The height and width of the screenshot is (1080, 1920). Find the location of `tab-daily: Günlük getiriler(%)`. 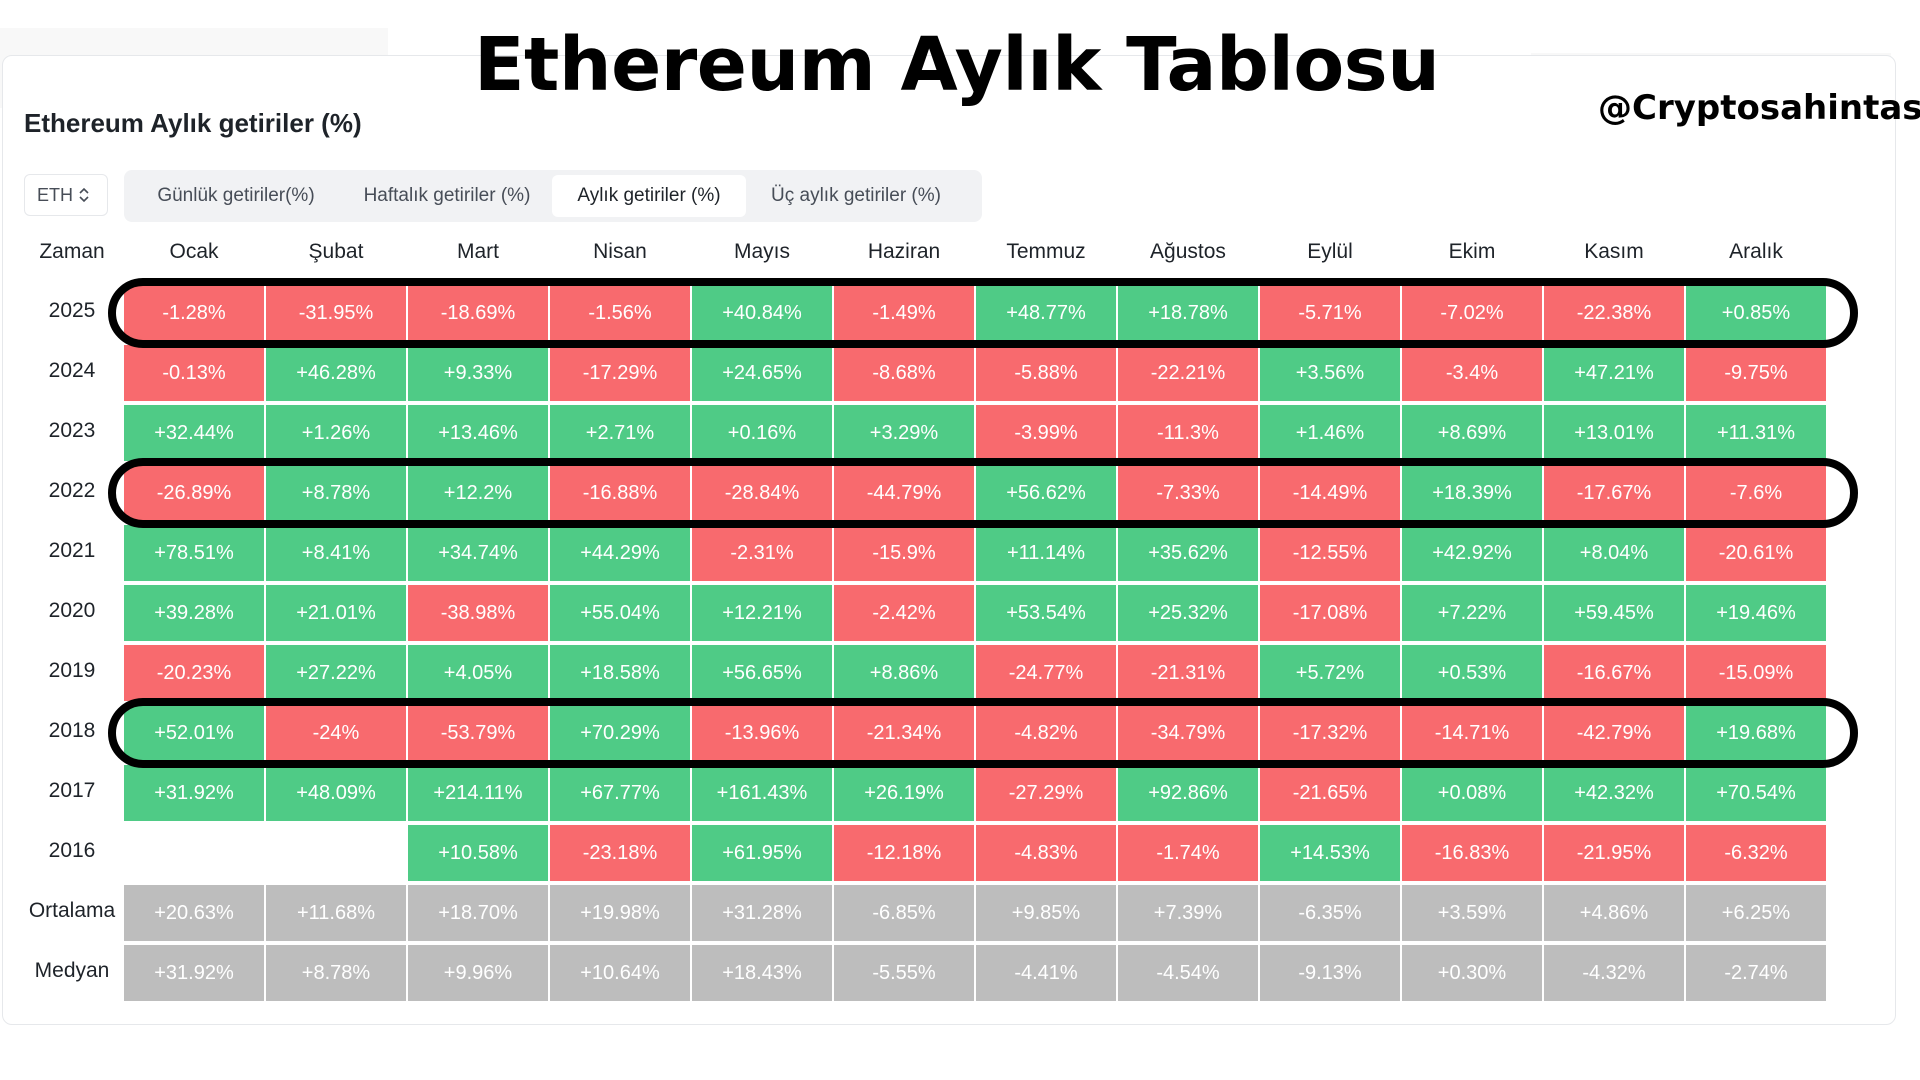

tab-daily: Günlük getiriler(%) is located at coordinates (236, 195).